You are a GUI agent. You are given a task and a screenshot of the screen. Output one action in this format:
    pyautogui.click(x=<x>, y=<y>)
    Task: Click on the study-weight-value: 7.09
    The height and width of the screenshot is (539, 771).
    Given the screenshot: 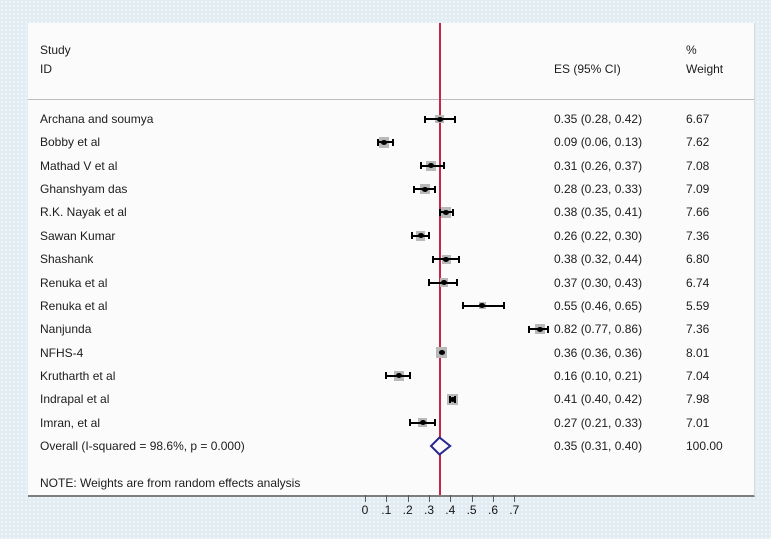 What is the action you would take?
    pyautogui.click(x=698, y=189)
    